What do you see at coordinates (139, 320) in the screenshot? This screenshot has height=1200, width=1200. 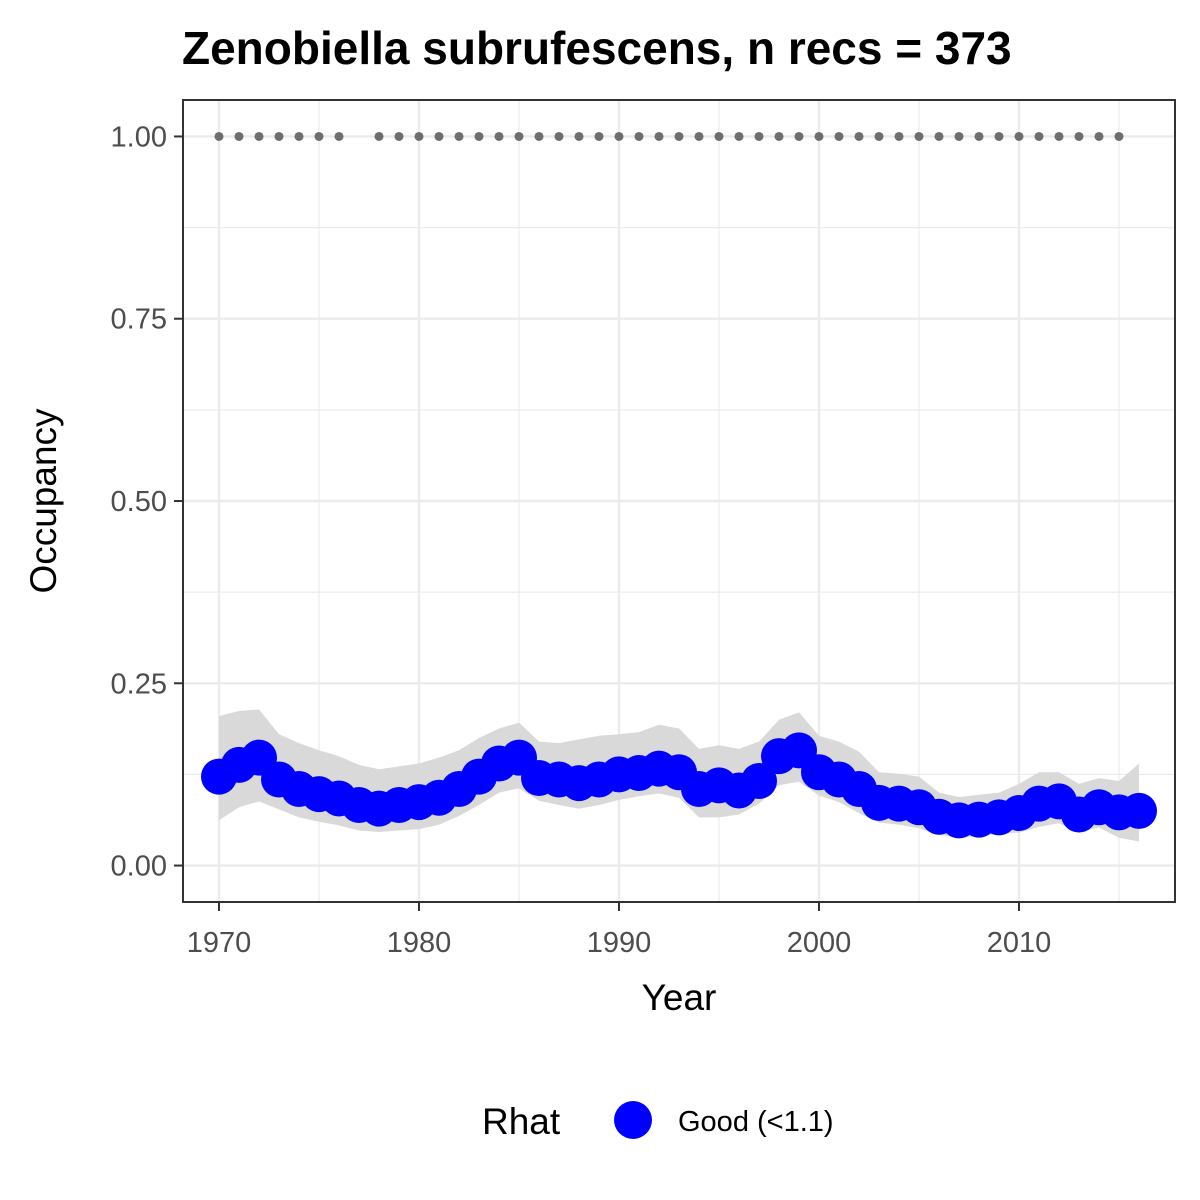 I see `y-tick-label: 0.75` at bounding box center [139, 320].